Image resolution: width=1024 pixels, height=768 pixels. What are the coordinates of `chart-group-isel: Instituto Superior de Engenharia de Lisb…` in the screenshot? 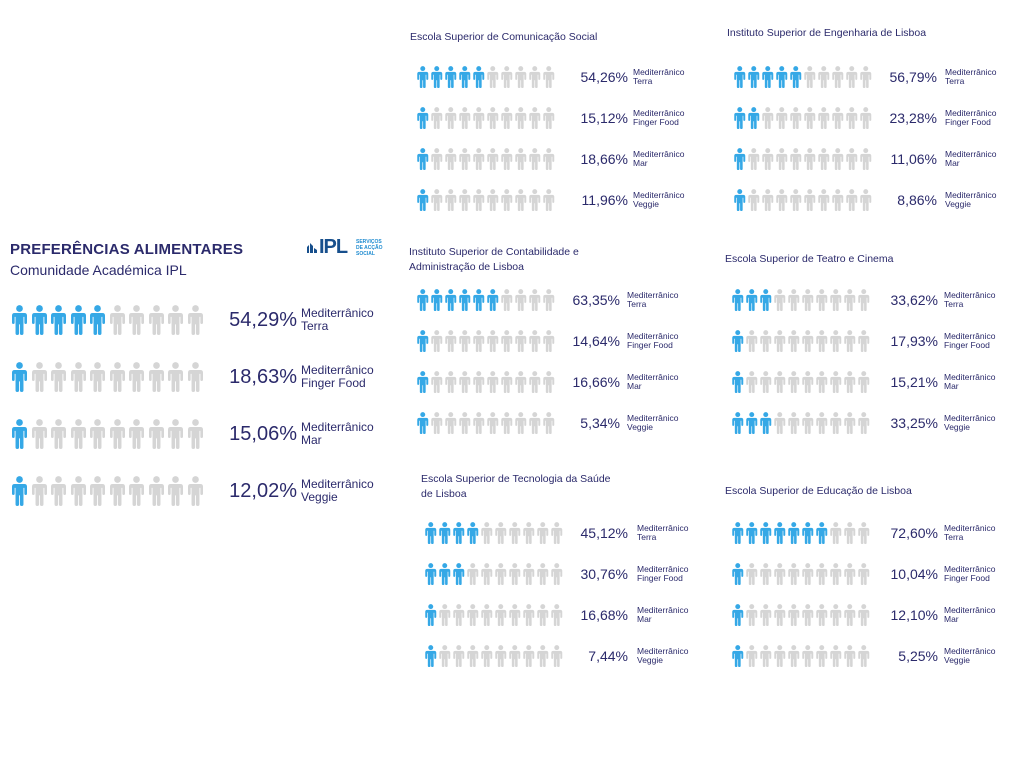 It's located at (862, 118).